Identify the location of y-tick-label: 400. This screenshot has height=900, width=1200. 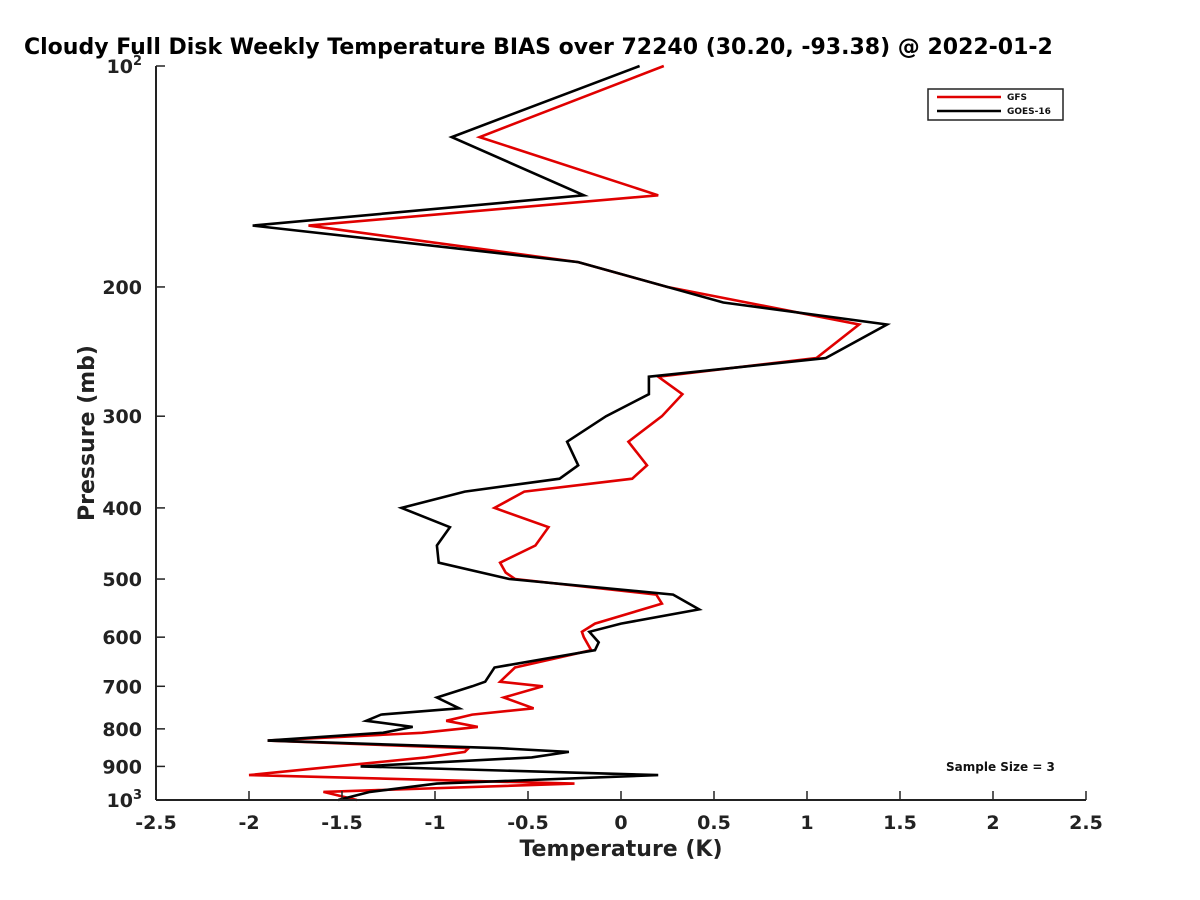
(122, 509).